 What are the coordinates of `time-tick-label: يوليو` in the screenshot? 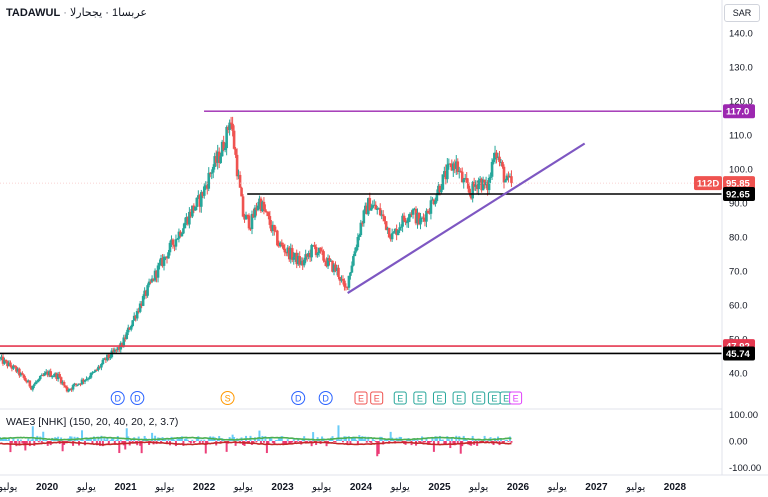 It's located at (400, 487).